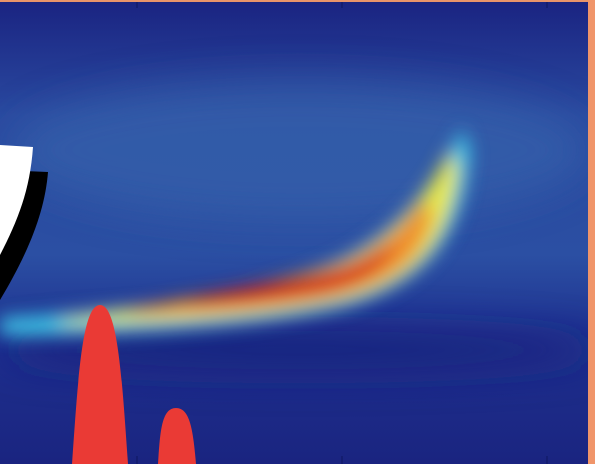 The image size is (595, 464). Describe the element at coordinates (591, 232) in the screenshot. I see `right-border` at that location.